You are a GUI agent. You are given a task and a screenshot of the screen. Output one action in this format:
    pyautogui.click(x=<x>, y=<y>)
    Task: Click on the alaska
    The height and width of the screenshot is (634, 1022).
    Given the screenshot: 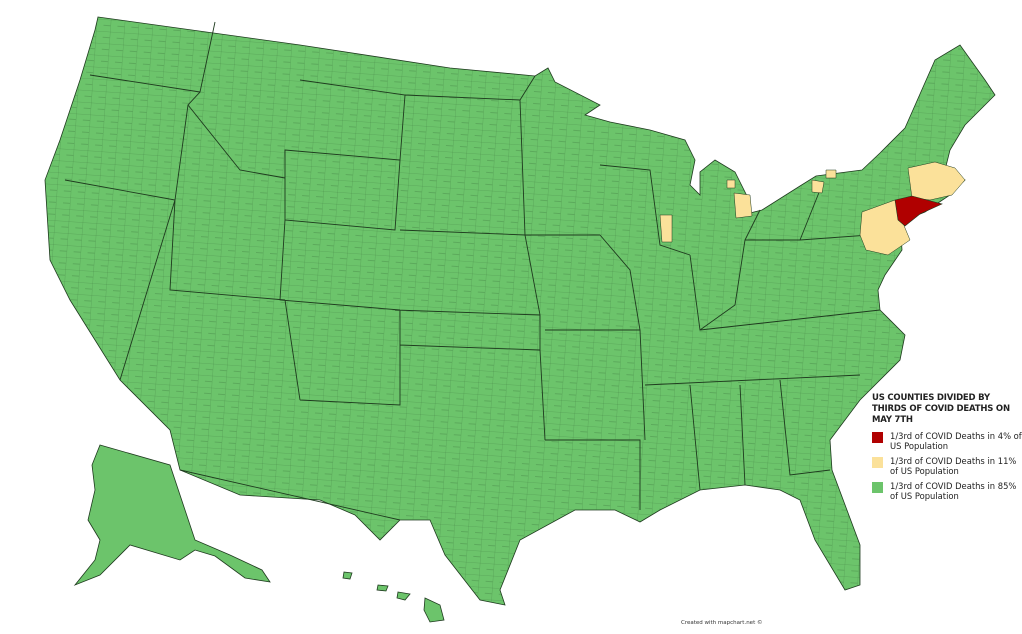 What is the action you would take?
    pyautogui.click(x=172, y=515)
    